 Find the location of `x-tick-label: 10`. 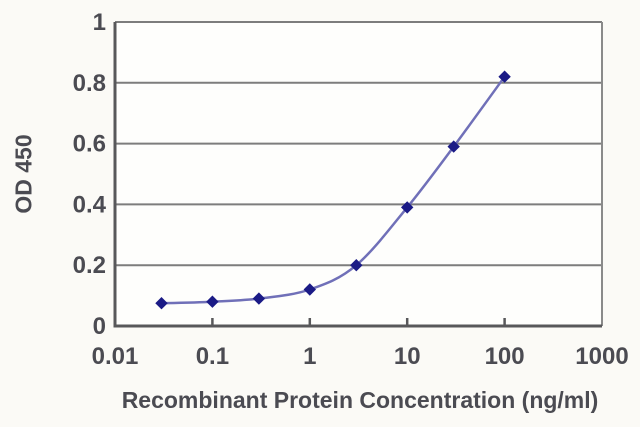

x-tick-label: 10 is located at coordinates (407, 356).